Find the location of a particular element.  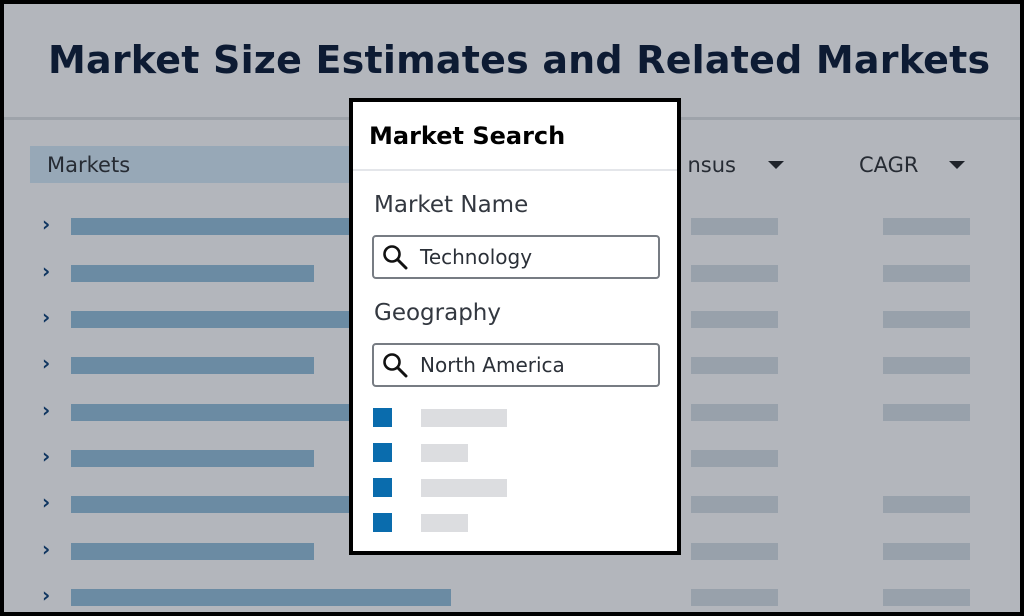

column-header-markets: Markets is located at coordinates (195, 164).